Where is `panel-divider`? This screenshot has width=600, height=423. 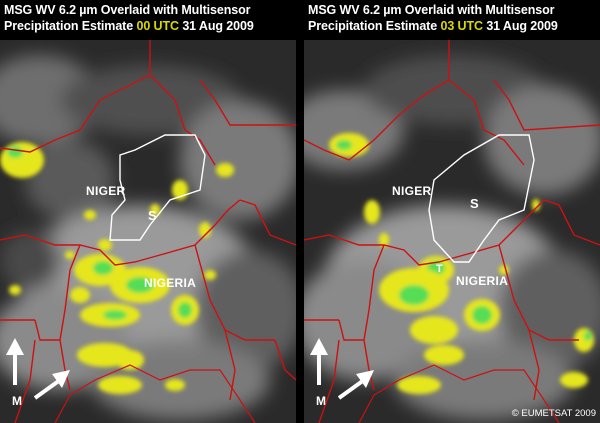
panel-divider is located at coordinates (300, 211).